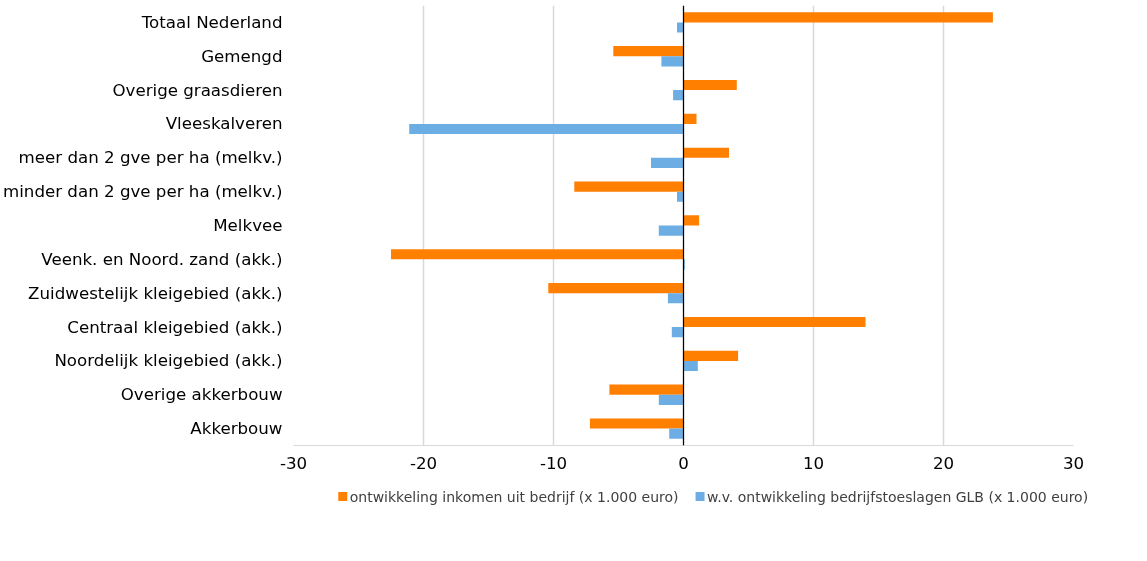 Image resolution: width=1147 pixels, height=561 pixels. I want to click on y-tick-label: Centraal kleigebied (akk.), so click(175, 327).